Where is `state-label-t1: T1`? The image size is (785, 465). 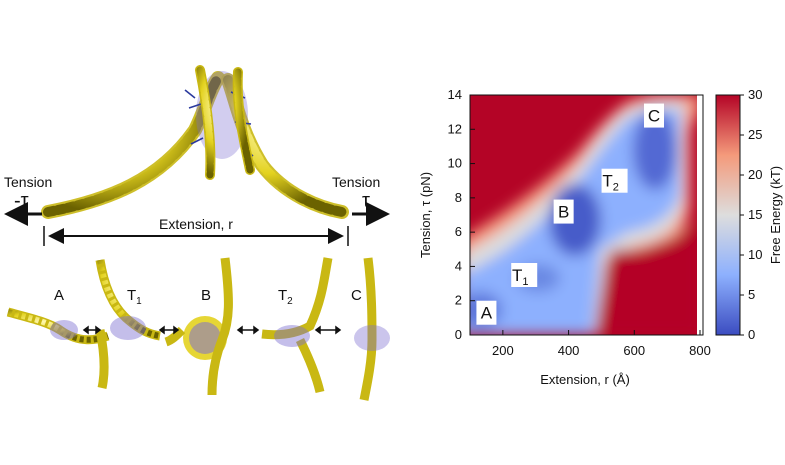 state-label-t1: T1 is located at coordinates (134, 297).